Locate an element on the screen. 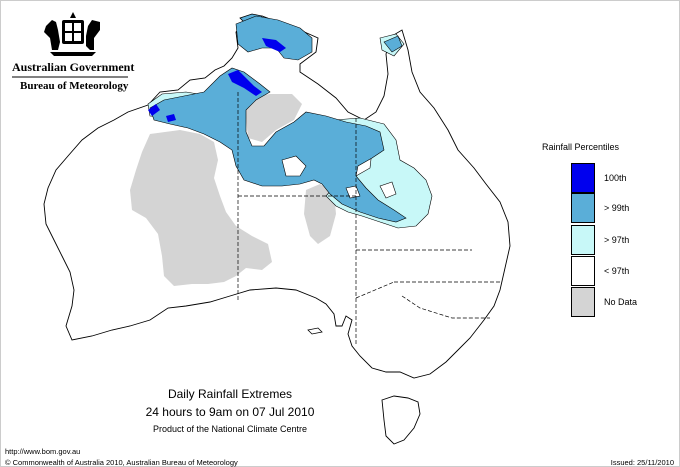  legend-item-100th: 100th is located at coordinates (625, 178).